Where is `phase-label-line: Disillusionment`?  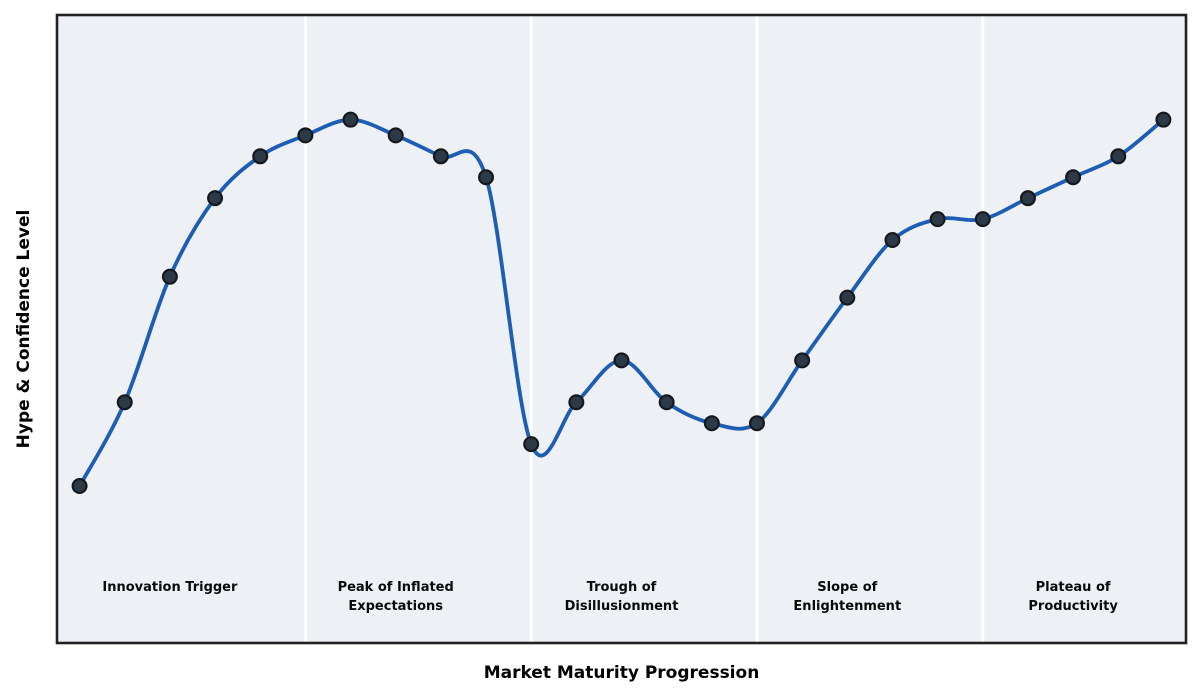
phase-label-line: Disillusionment is located at coordinates (621, 606).